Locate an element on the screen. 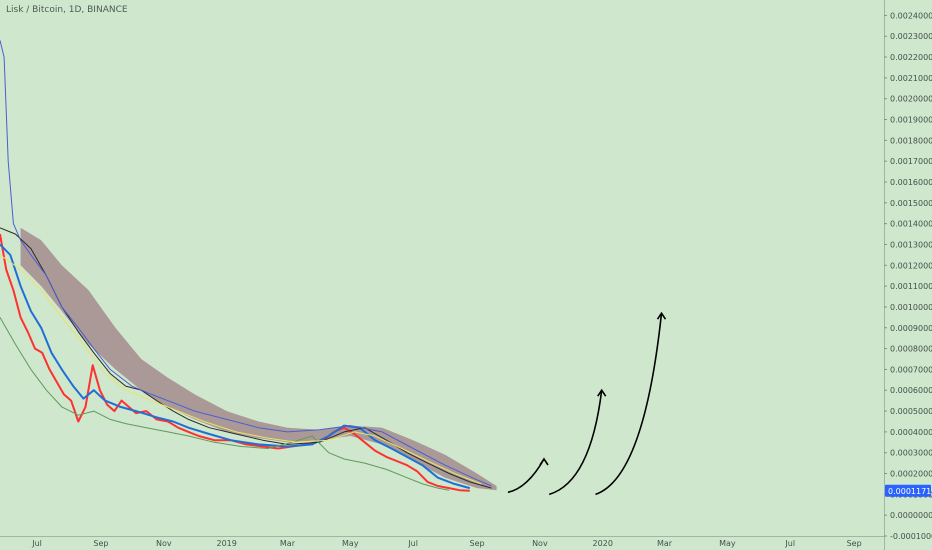 The height and width of the screenshot is (550, 932). y-tick-label: 0.0003000 is located at coordinates (911, 453).